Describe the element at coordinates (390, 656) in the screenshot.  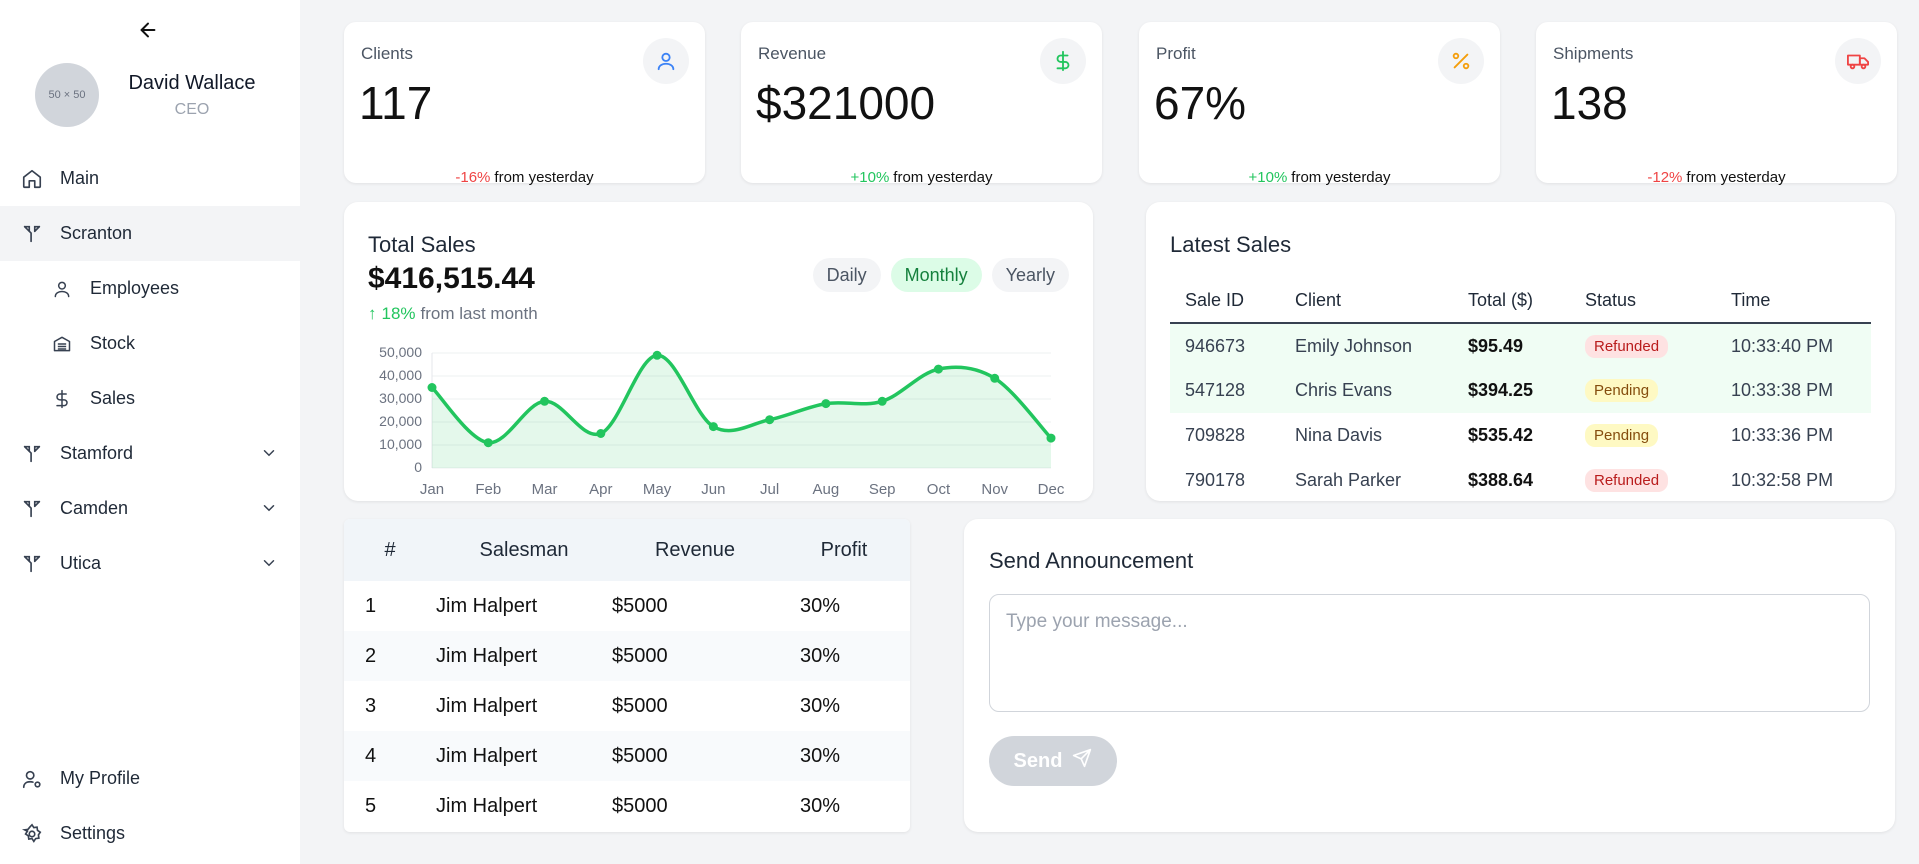
I see `rank: 2` at that location.